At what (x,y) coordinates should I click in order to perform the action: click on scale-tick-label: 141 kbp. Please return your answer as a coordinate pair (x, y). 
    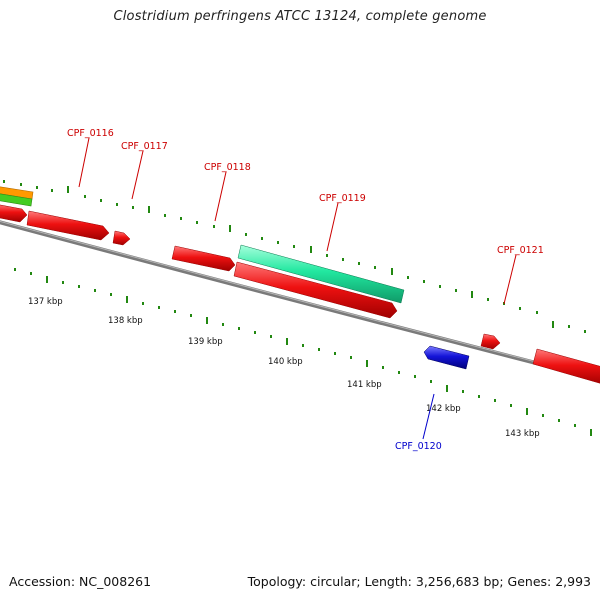
    Looking at the image, I should click on (364, 385).